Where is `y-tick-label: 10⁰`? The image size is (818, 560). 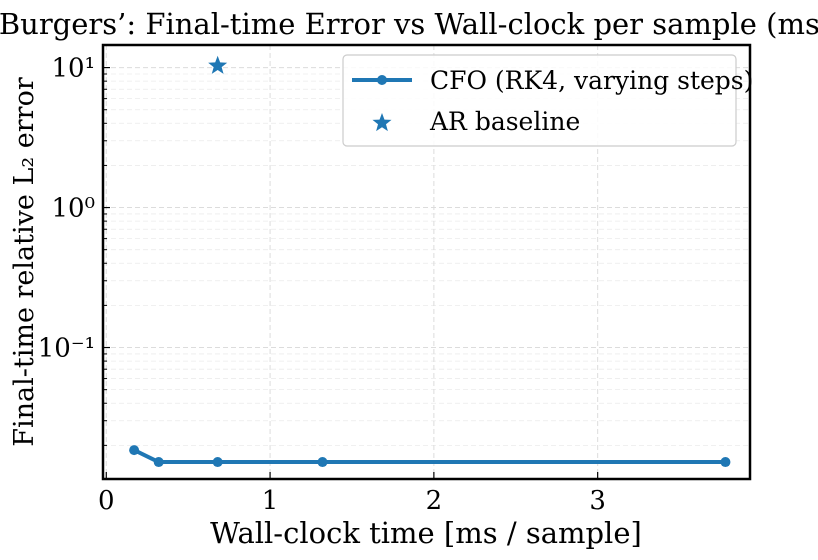 y-tick-label: 10⁰ is located at coordinates (73, 209).